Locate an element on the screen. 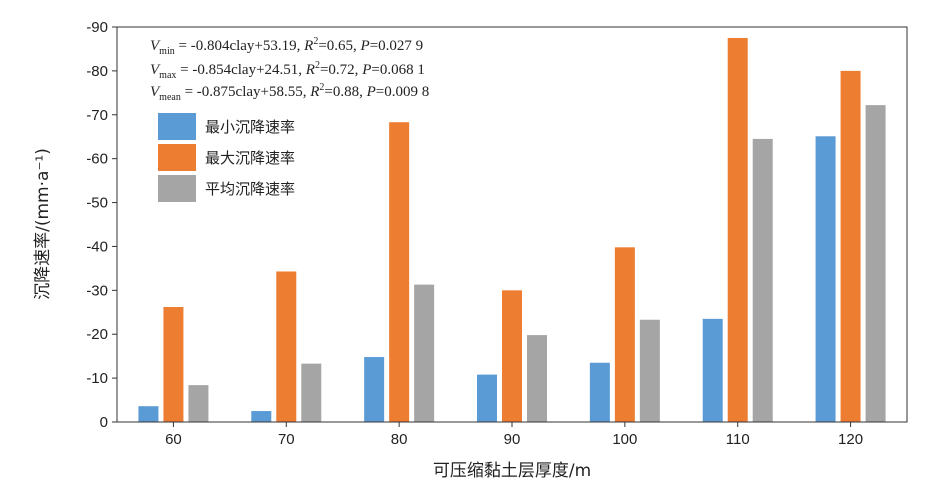 The height and width of the screenshot is (498, 940). x-tick-label-90: 90 is located at coordinates (512, 439).